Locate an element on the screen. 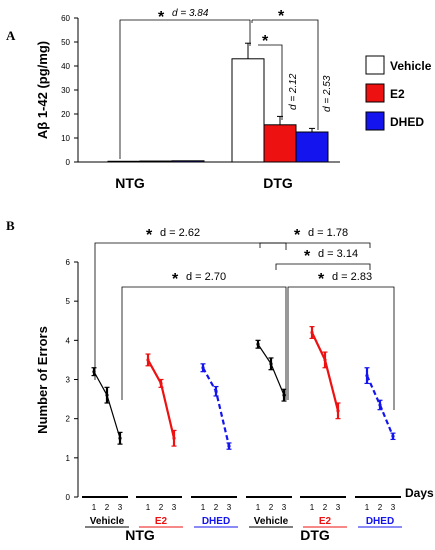  legend-swatch-vehicle is located at coordinates (375, 65).